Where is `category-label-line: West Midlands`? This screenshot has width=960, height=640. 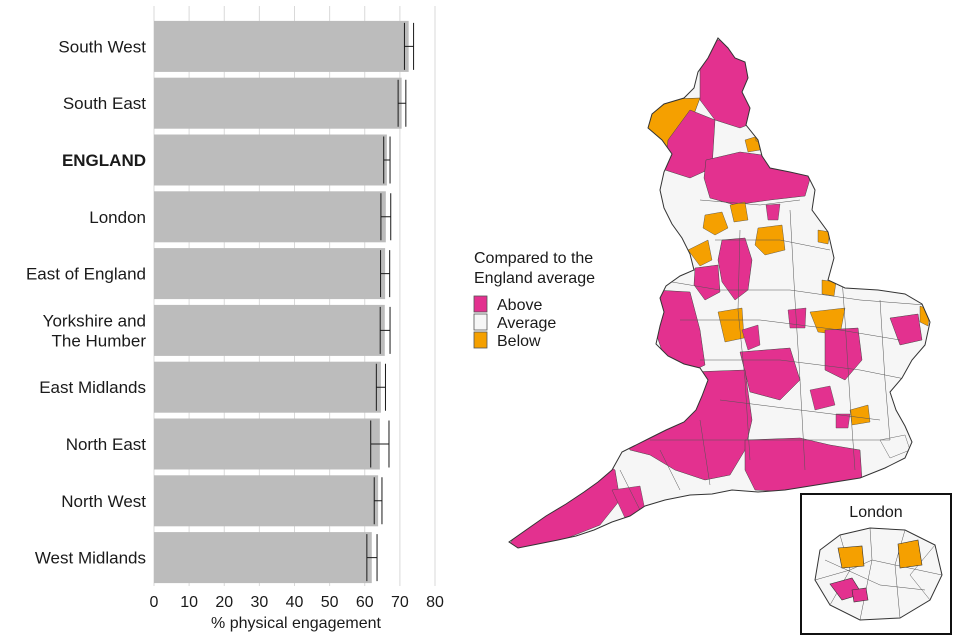 category-label-line: West Midlands is located at coordinates (90, 558).